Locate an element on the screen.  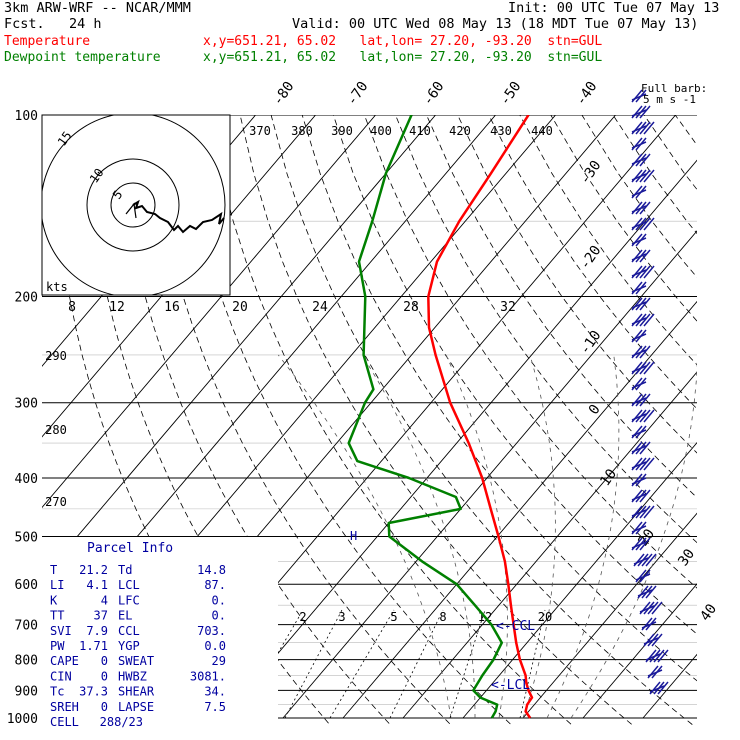
parcel-param-value: 3081. is located at coordinates (208, 676).